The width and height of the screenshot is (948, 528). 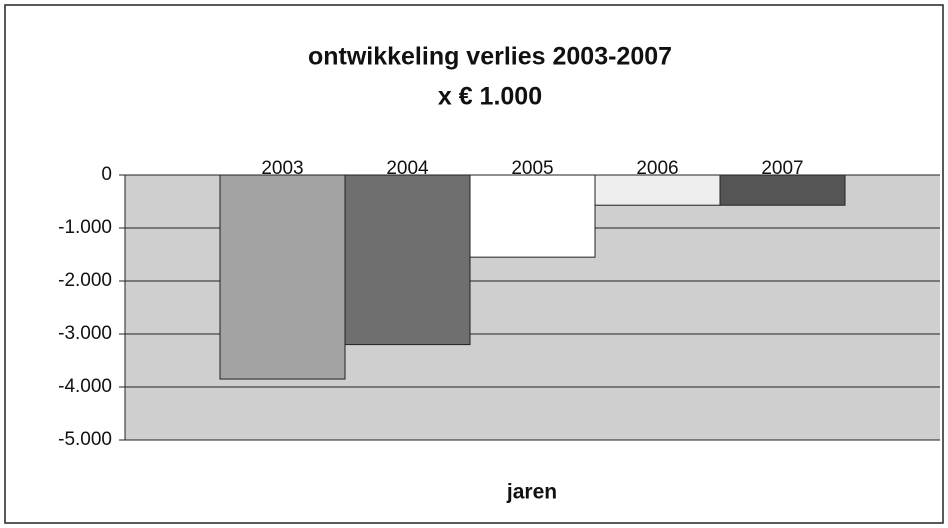 What do you see at coordinates (85, 386) in the screenshot?
I see `y-tick-label: -4.000` at bounding box center [85, 386].